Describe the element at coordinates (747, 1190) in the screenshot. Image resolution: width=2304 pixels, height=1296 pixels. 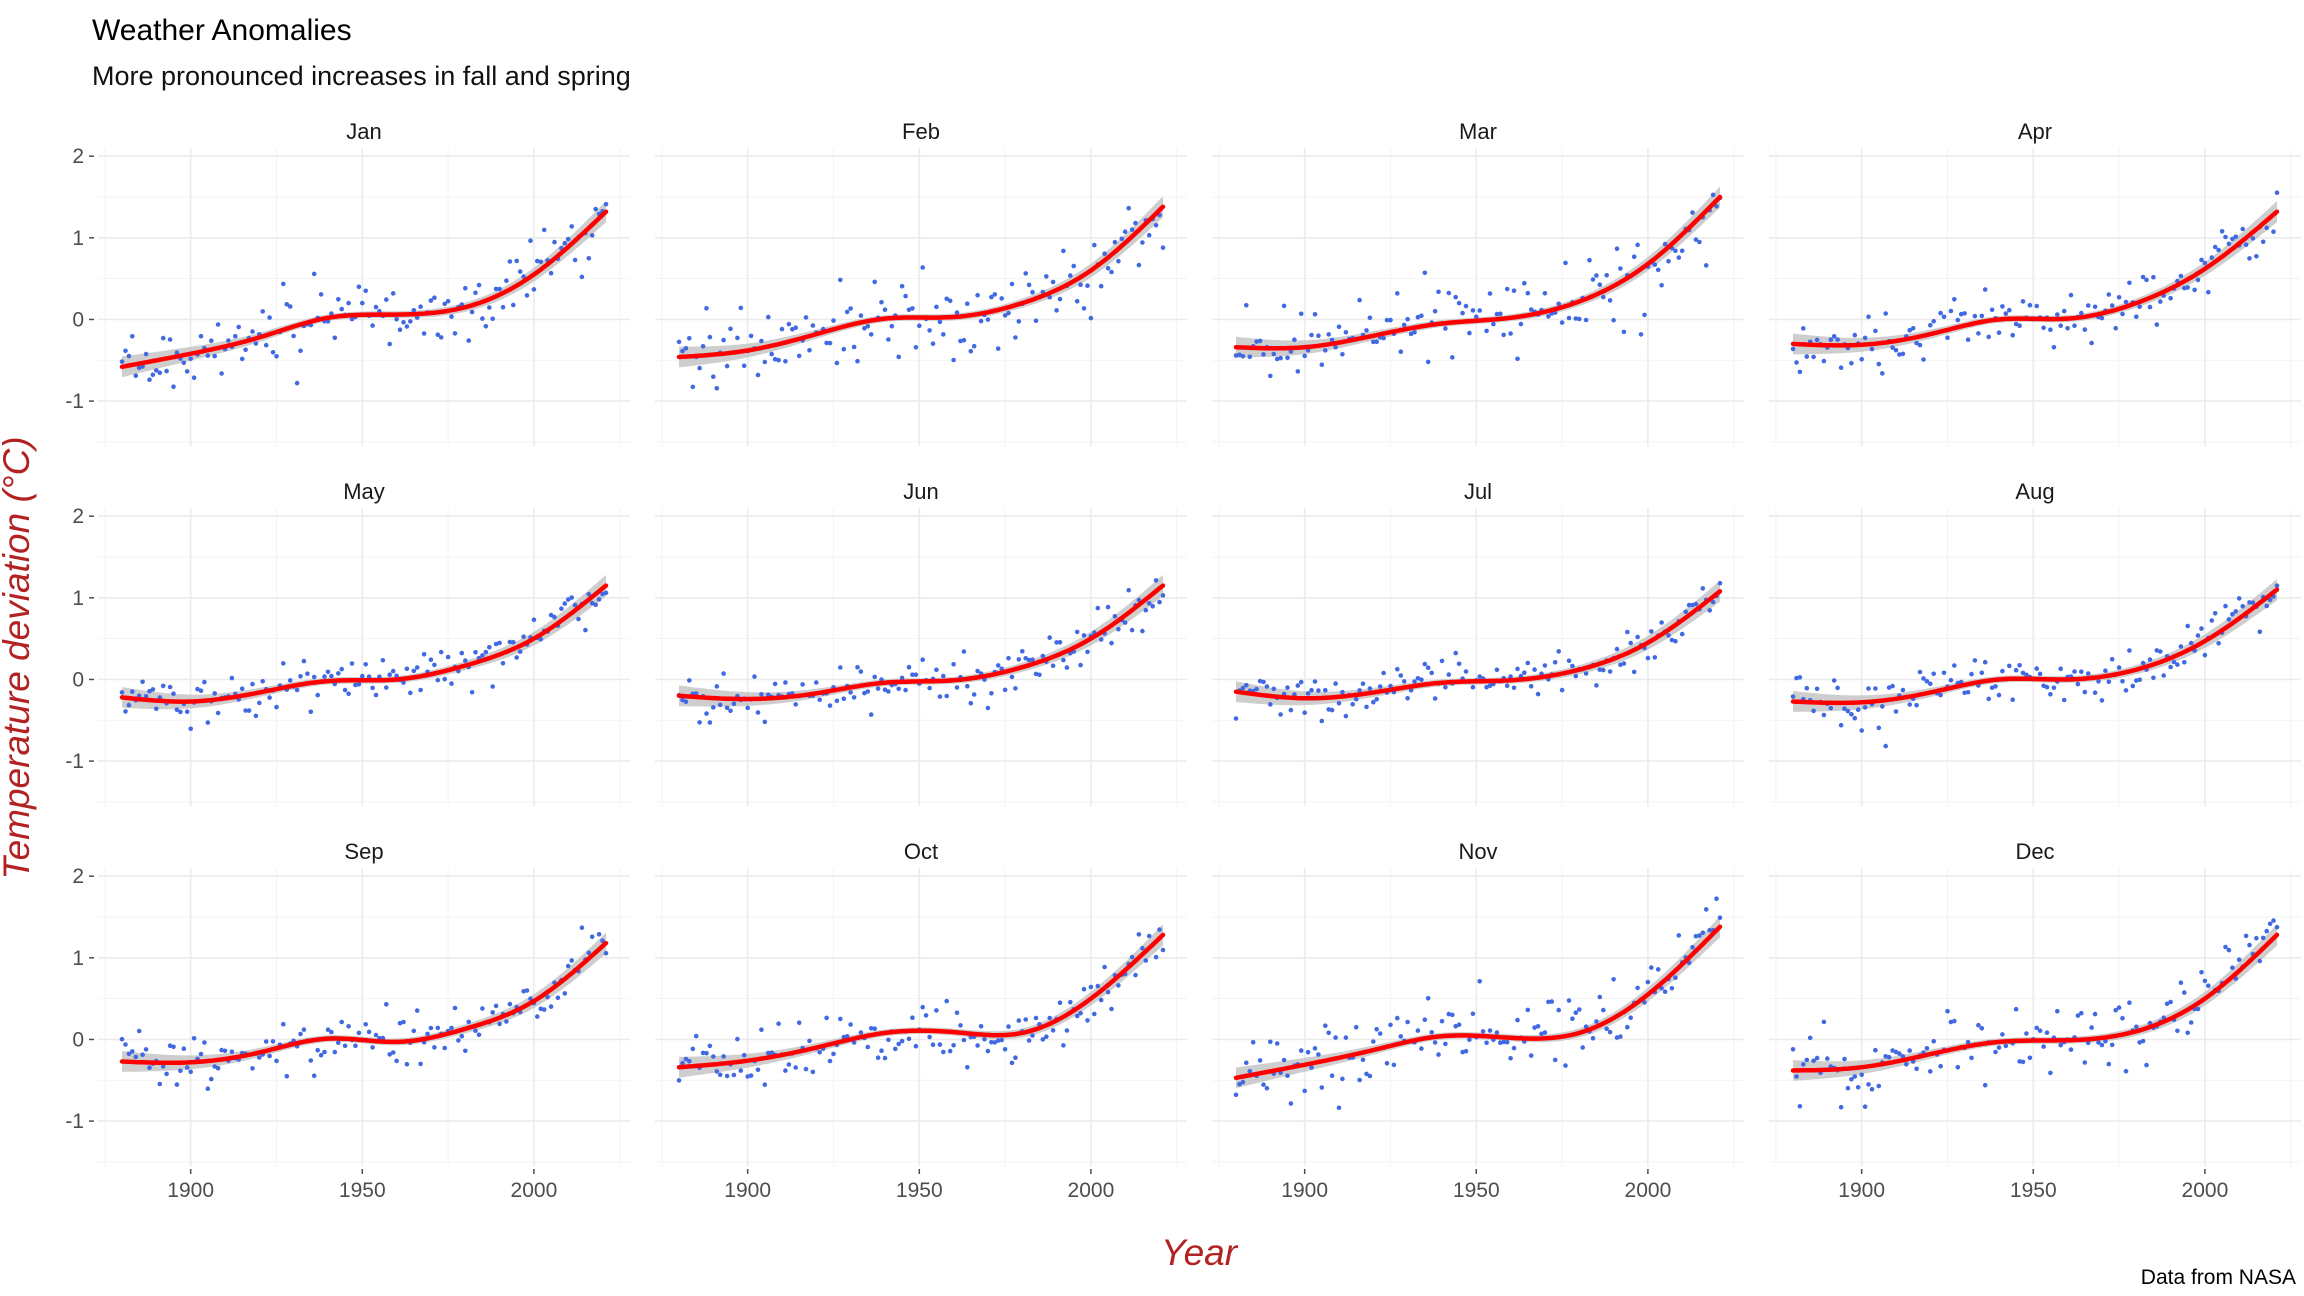
I see `x-tick-label: 1900` at that location.